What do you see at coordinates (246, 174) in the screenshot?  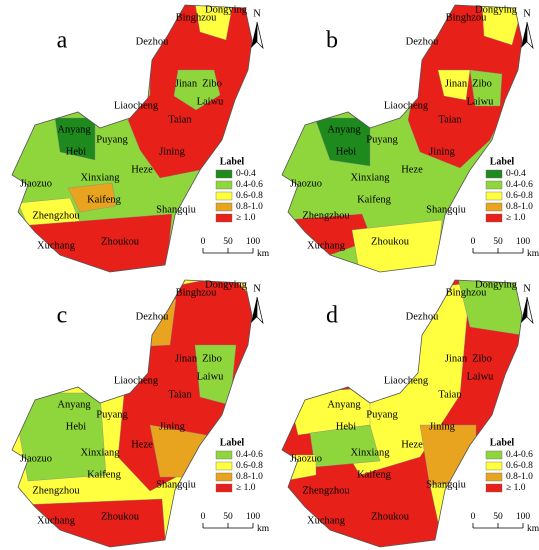 I see `legend-label: 0-0.4` at bounding box center [246, 174].